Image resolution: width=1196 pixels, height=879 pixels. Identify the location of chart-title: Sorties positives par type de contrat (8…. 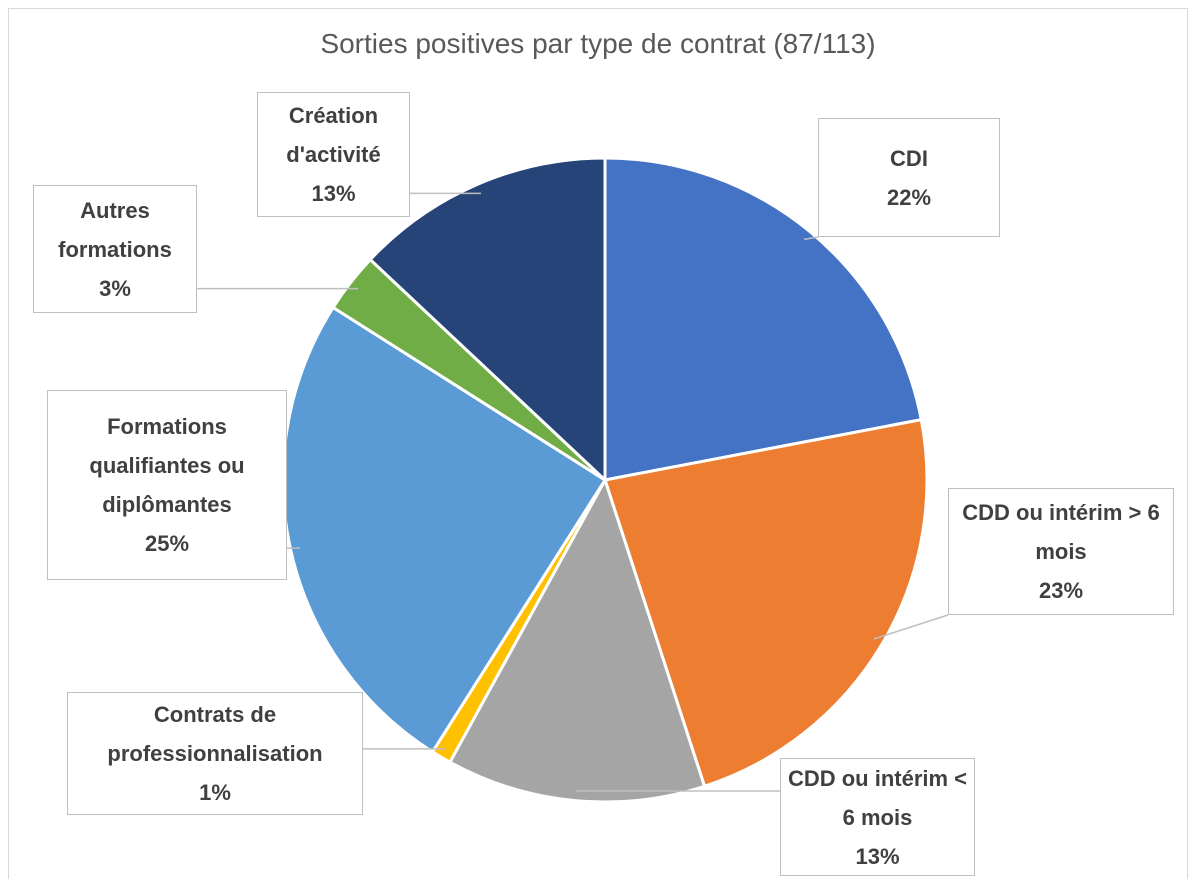
(598, 43).